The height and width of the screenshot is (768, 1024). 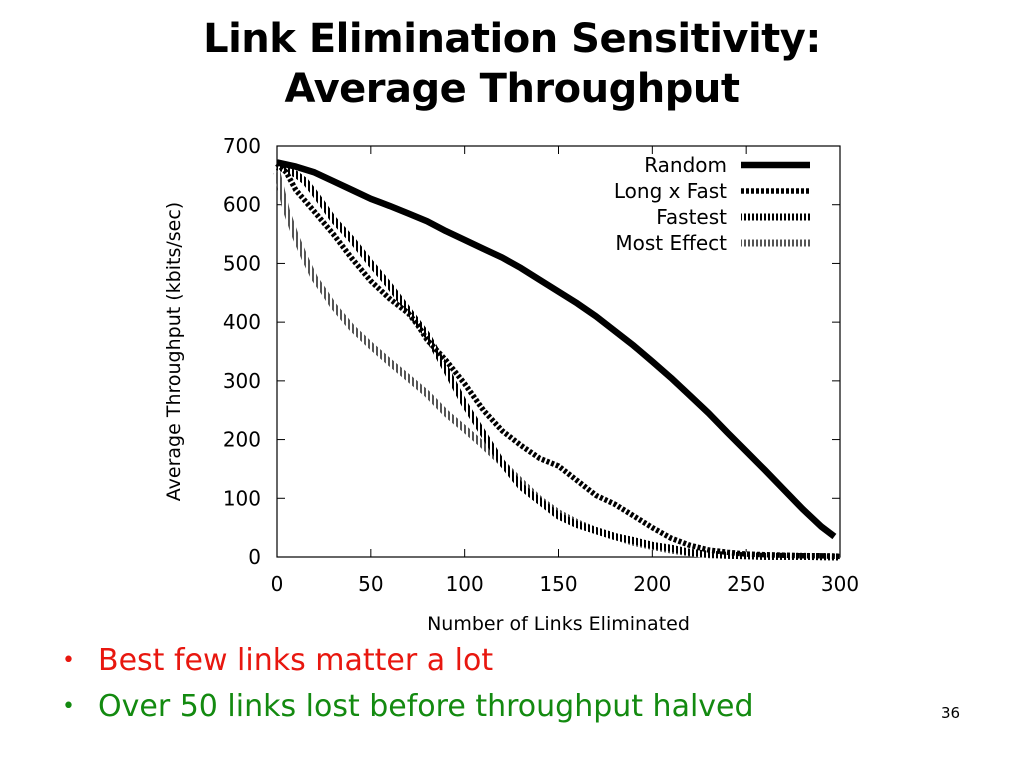 I want to click on x-tick-label: 100, so click(x=465, y=584).